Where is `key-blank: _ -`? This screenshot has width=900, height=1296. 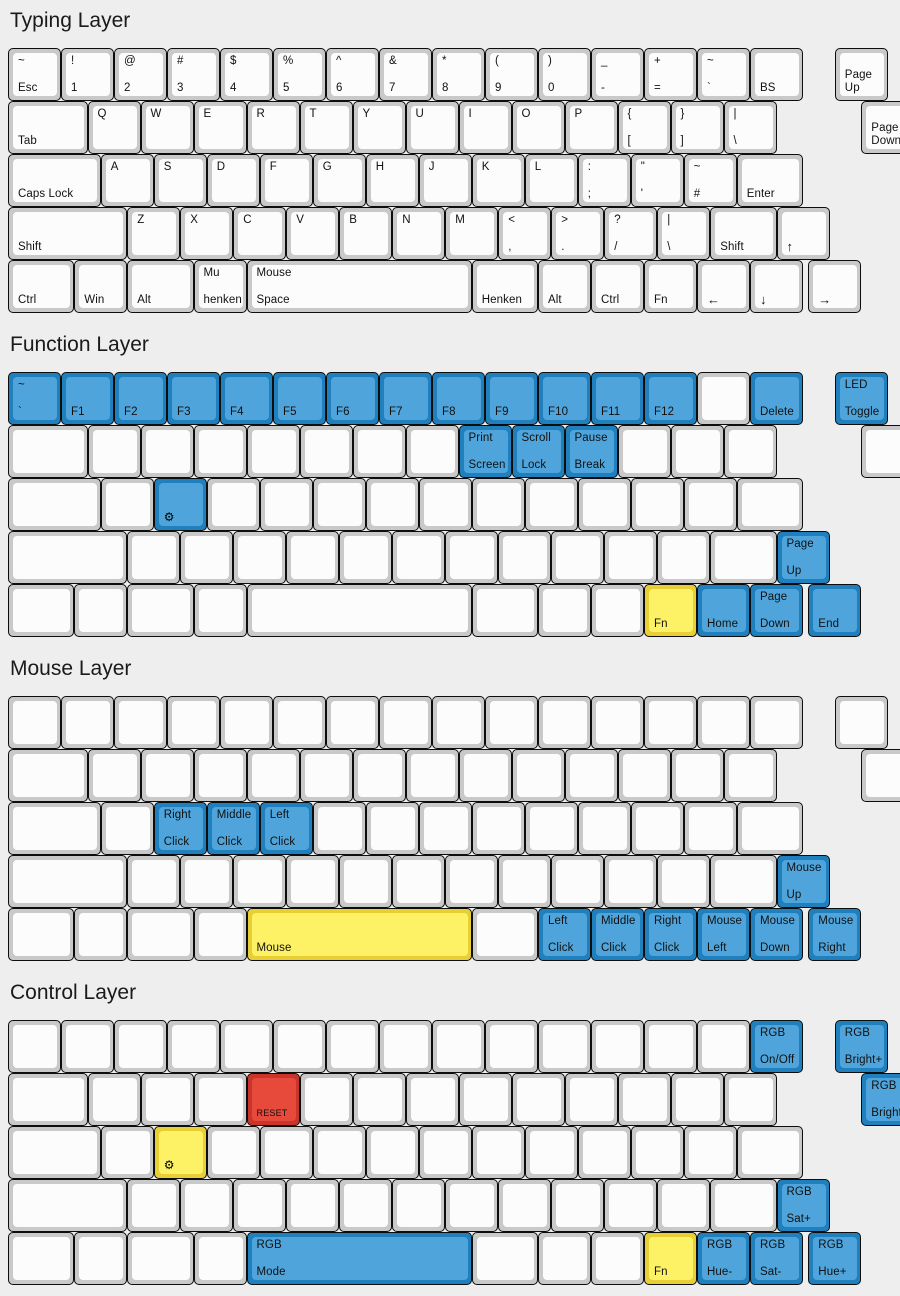
key-blank: _ - is located at coordinates (617, 74).